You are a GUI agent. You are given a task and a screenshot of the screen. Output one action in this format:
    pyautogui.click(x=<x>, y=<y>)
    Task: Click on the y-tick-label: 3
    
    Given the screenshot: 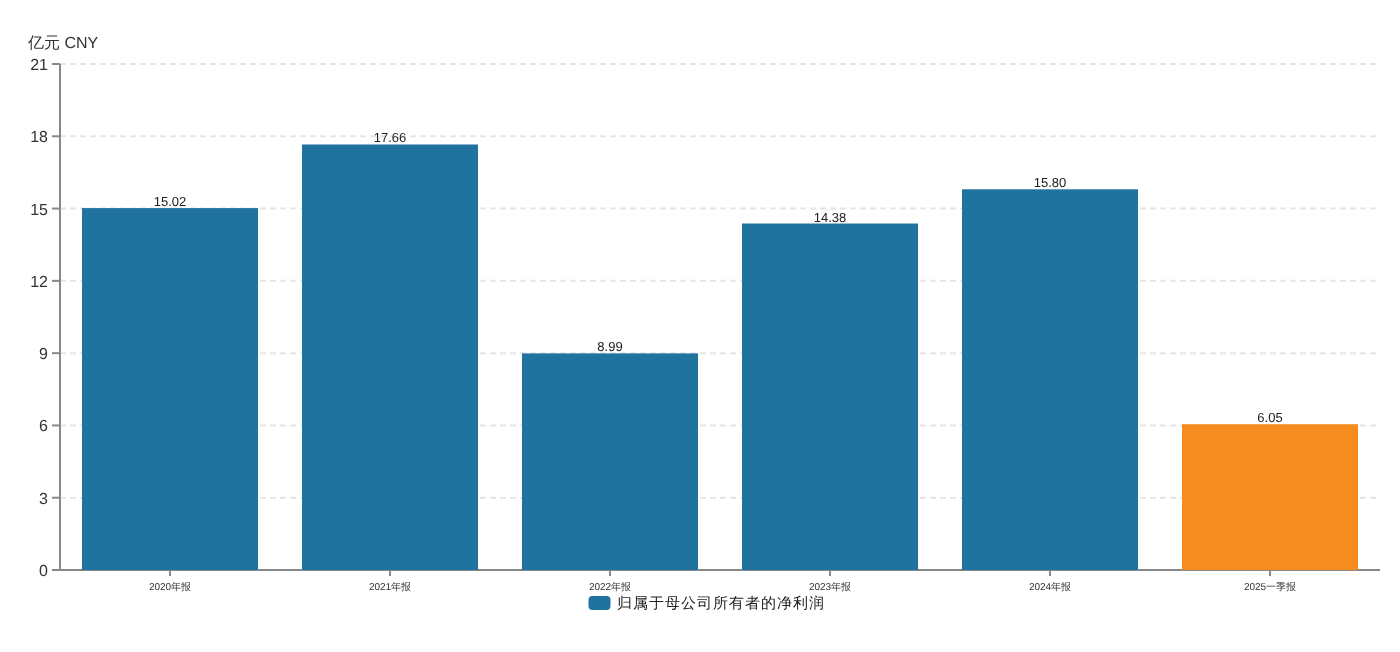 What is the action you would take?
    pyautogui.click(x=44, y=498)
    